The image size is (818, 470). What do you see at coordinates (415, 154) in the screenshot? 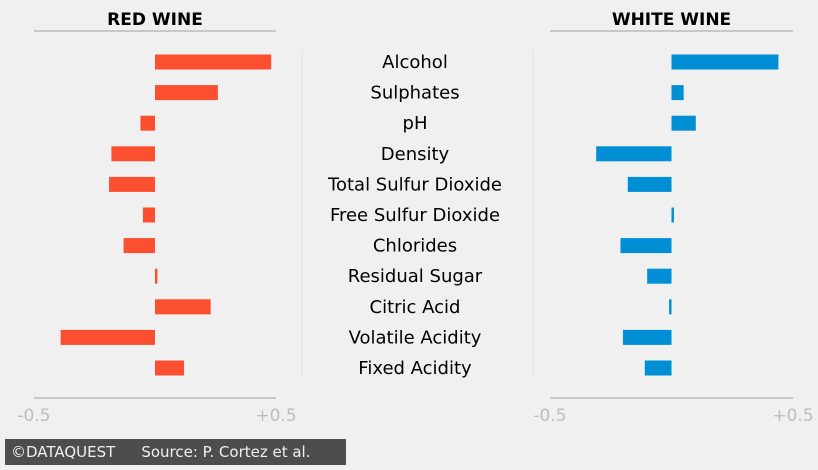
I see `category-label: Density` at bounding box center [415, 154].